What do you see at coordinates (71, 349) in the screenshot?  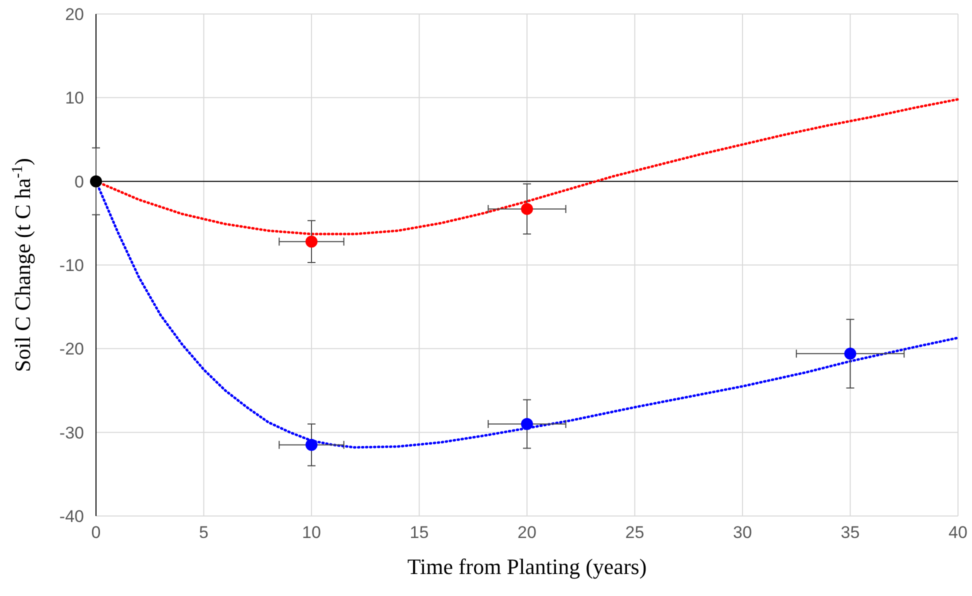 I see `y-tick-label: -20` at bounding box center [71, 349].